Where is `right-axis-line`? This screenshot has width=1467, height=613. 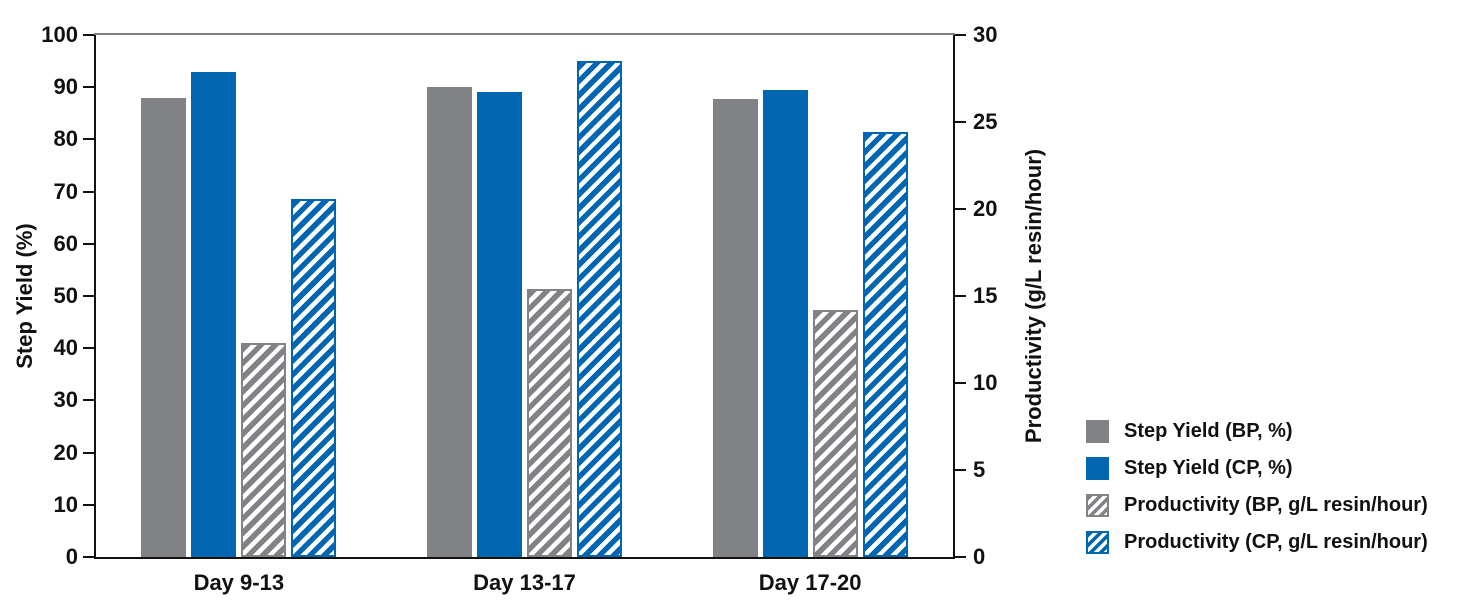
right-axis-line is located at coordinates (954, 296).